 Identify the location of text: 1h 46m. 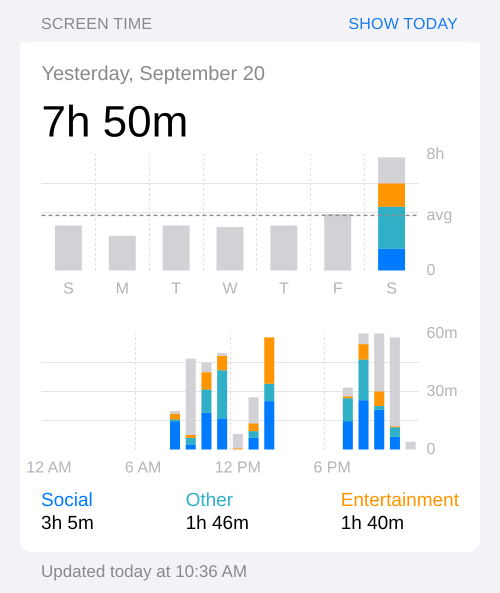
(217, 523).